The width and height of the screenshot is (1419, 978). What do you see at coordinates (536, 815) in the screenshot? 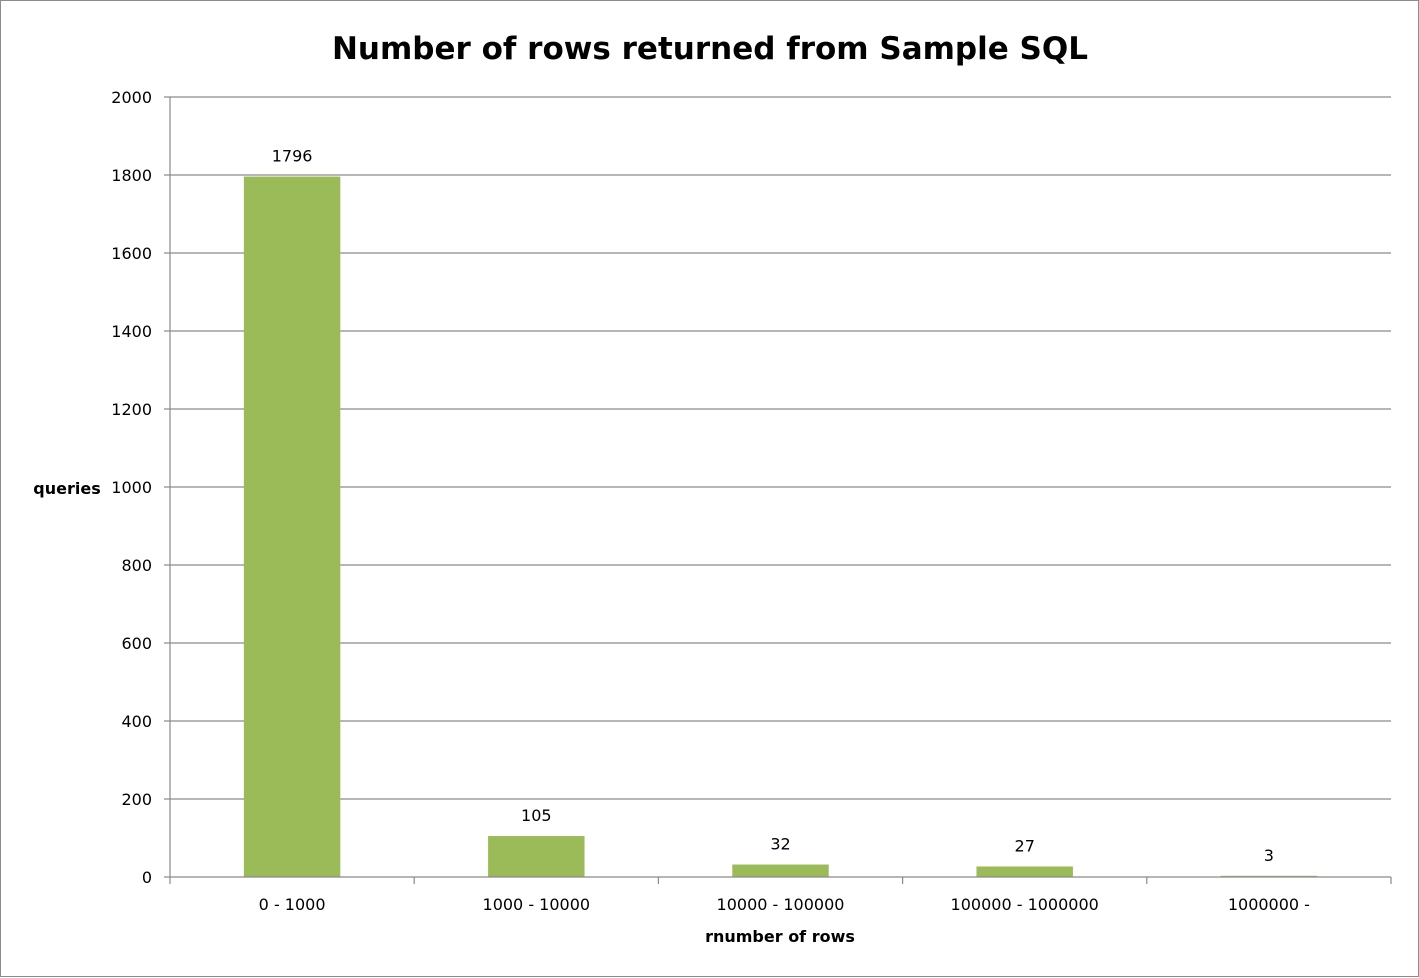
I see `data-label: 105` at bounding box center [536, 815].